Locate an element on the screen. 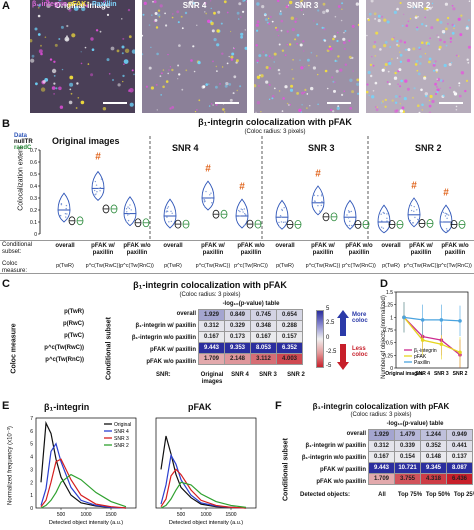  panel-c-colorbar is located at coordinates (320, 339).